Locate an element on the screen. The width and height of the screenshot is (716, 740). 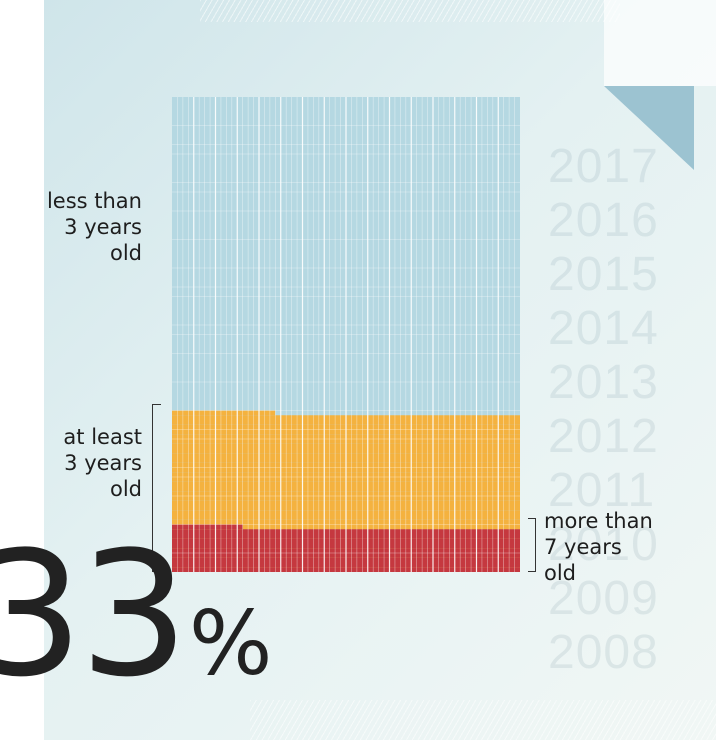
background-hatching is located at coordinates (410, 11).